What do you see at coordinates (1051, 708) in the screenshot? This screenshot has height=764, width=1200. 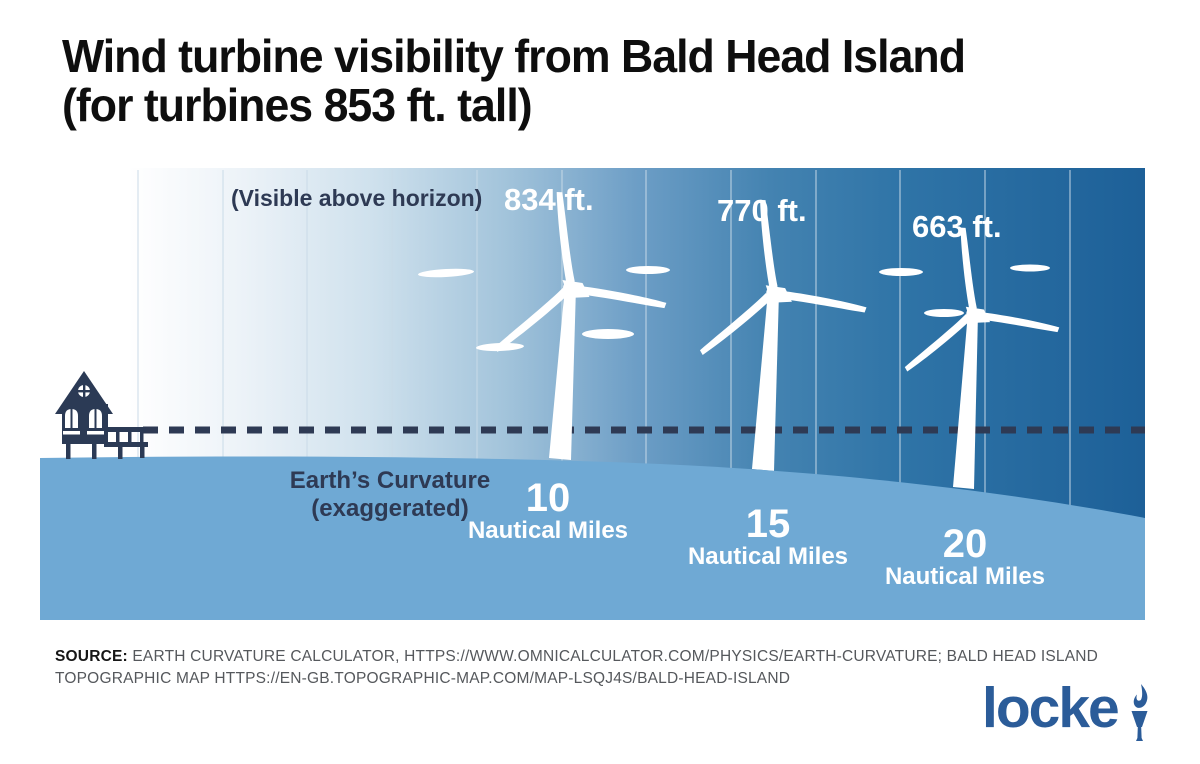 I see `locke-logo-text: locke` at bounding box center [1051, 708].